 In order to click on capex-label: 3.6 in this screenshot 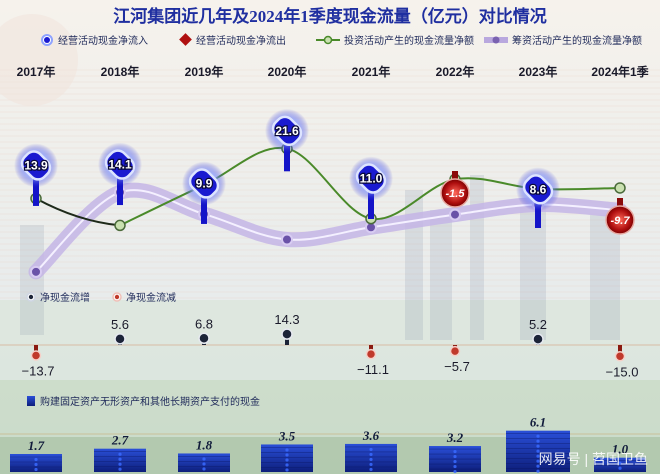, I will do `click(371, 435)`.